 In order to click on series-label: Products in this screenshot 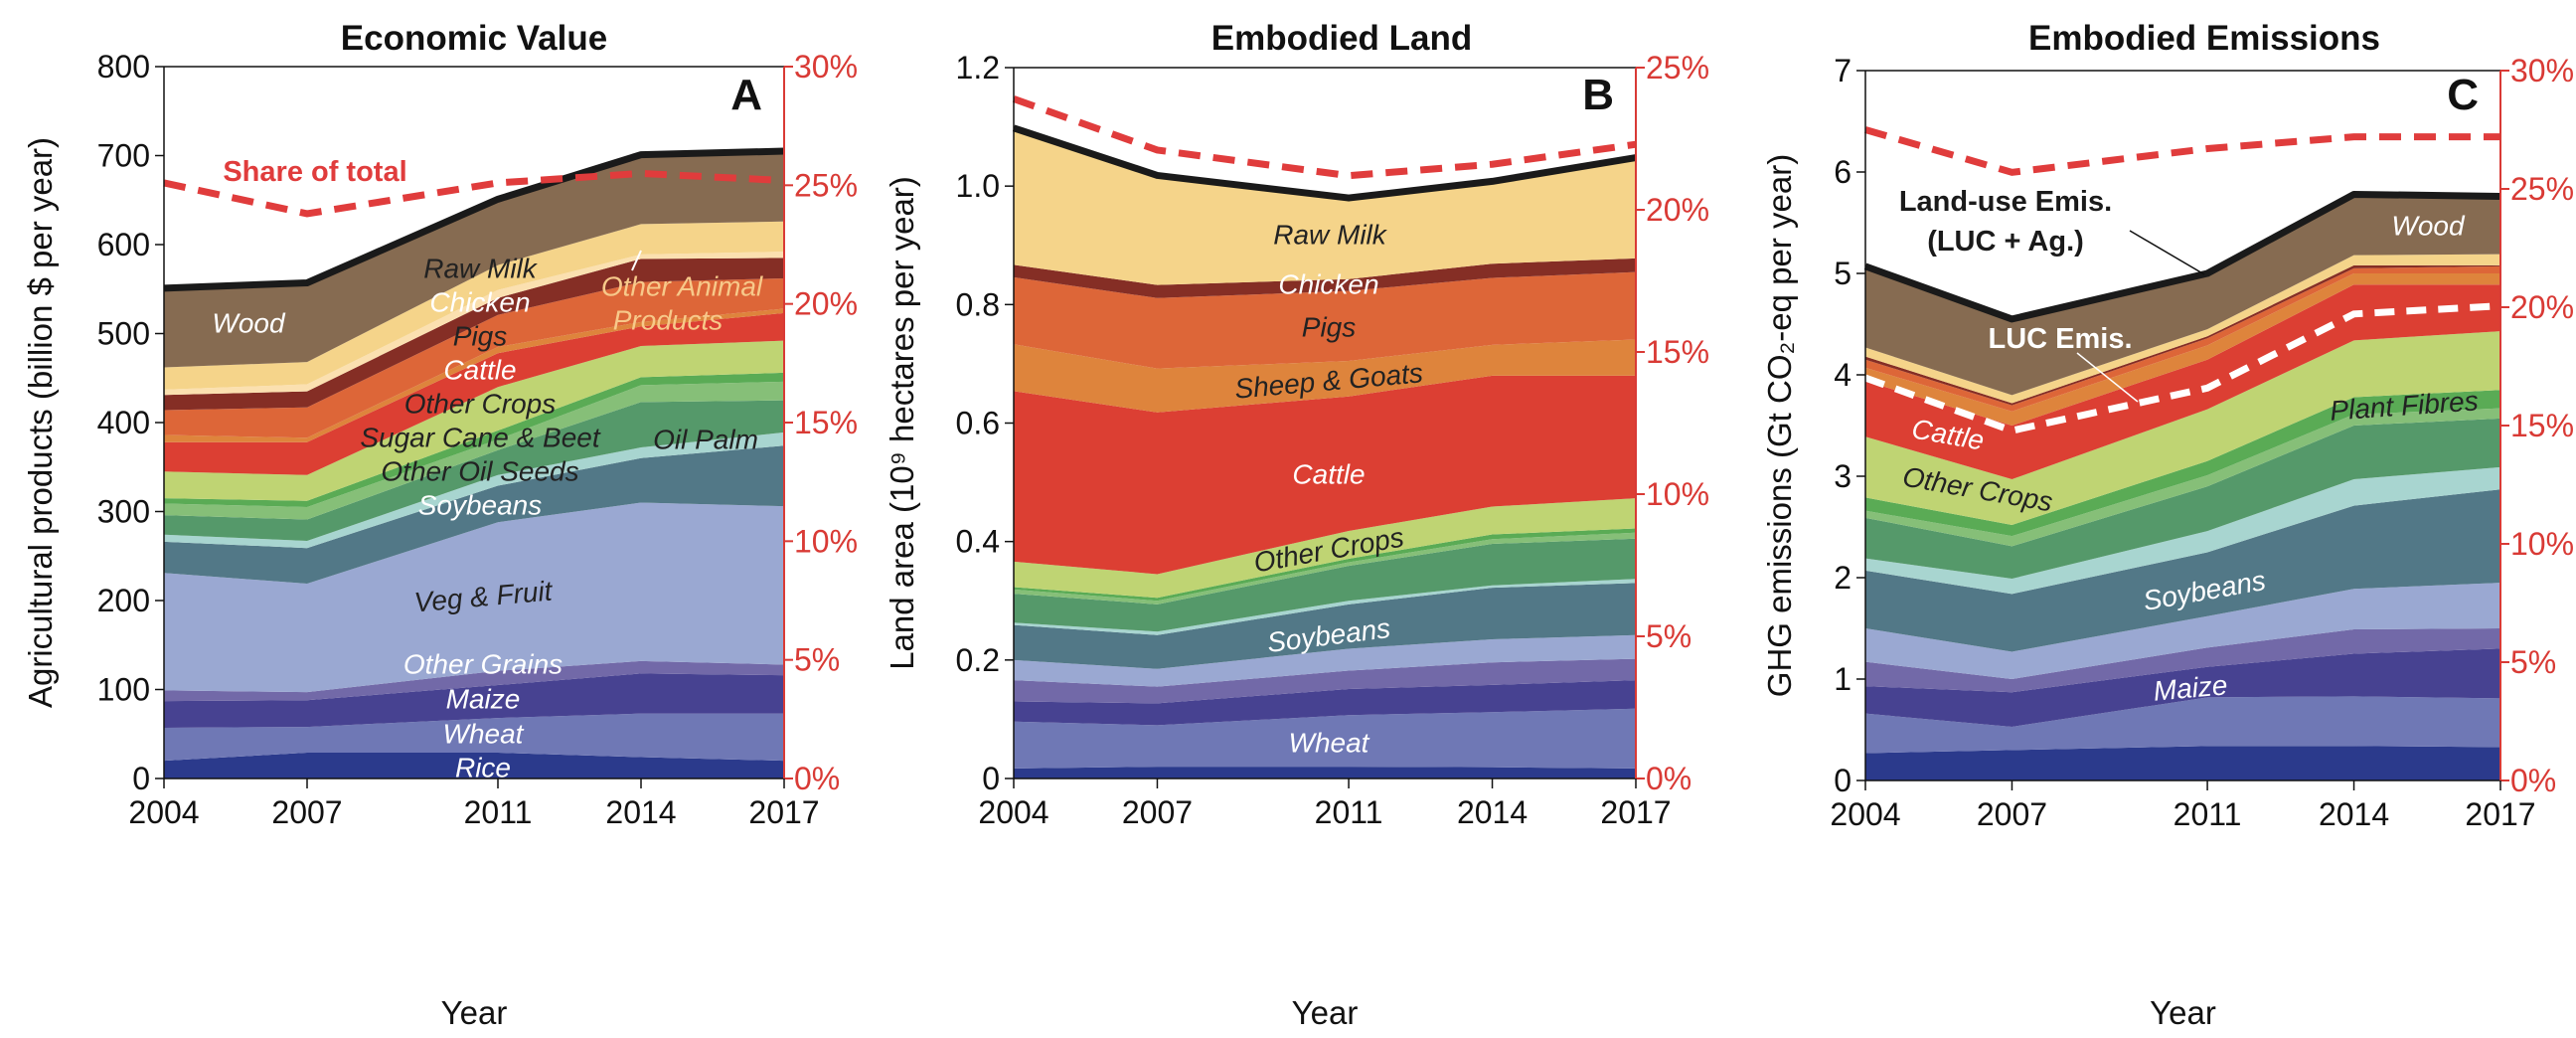, I will do `click(668, 320)`.